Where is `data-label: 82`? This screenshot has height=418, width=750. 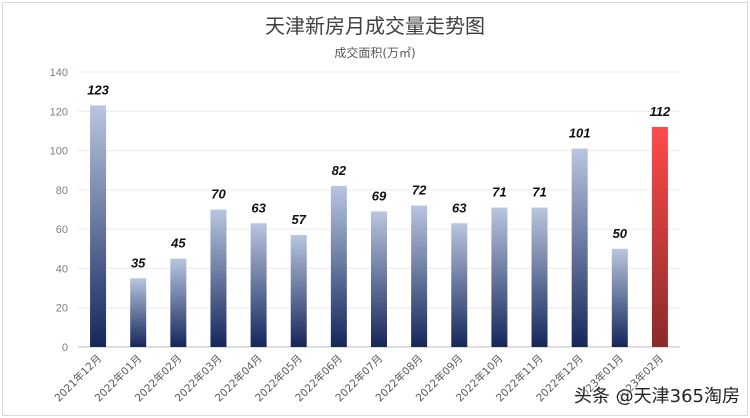
data-label: 82 is located at coordinates (339, 170).